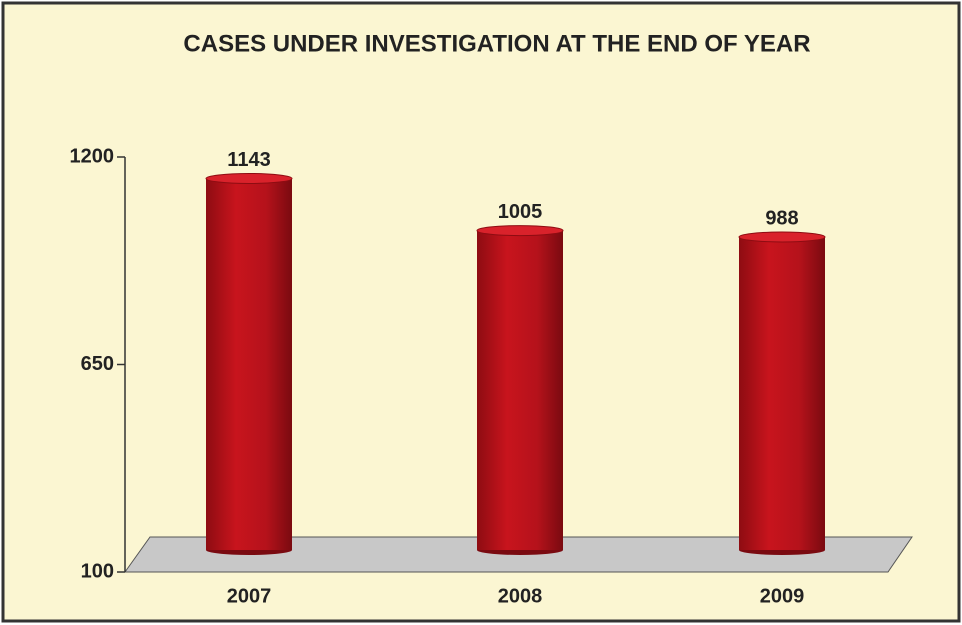  Describe the element at coordinates (248, 160) in the screenshot. I see `value-label: 1143` at that location.